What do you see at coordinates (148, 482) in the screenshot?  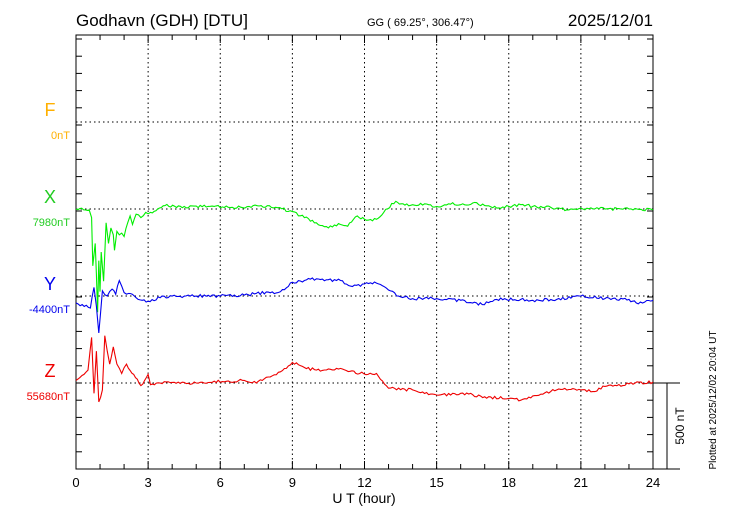 I see `x-tick-label: 3` at bounding box center [148, 482].